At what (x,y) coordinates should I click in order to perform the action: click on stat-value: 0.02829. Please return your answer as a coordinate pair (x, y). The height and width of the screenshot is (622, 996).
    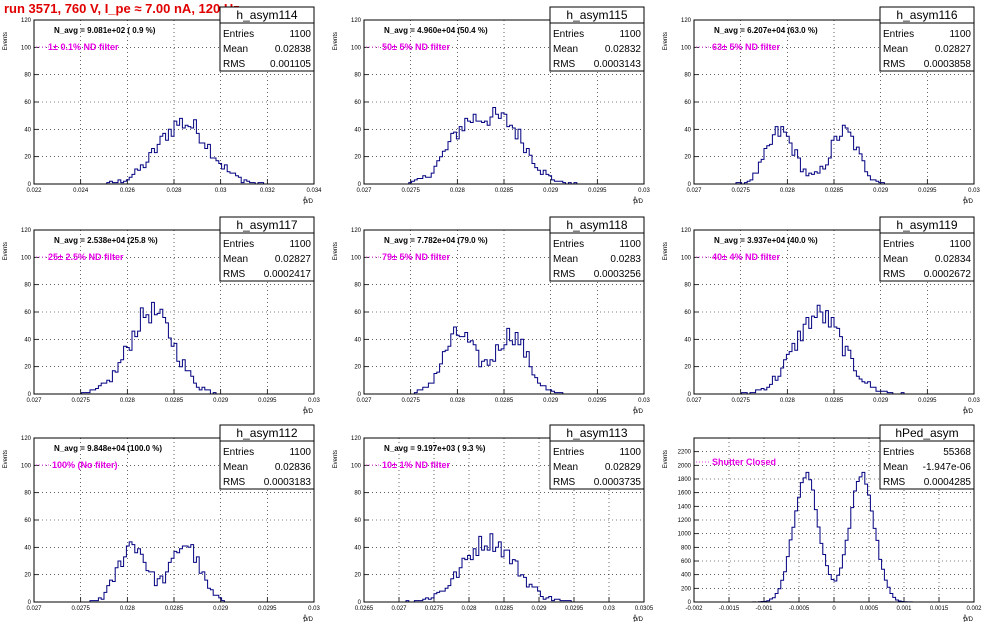
    Looking at the image, I should click on (623, 467).